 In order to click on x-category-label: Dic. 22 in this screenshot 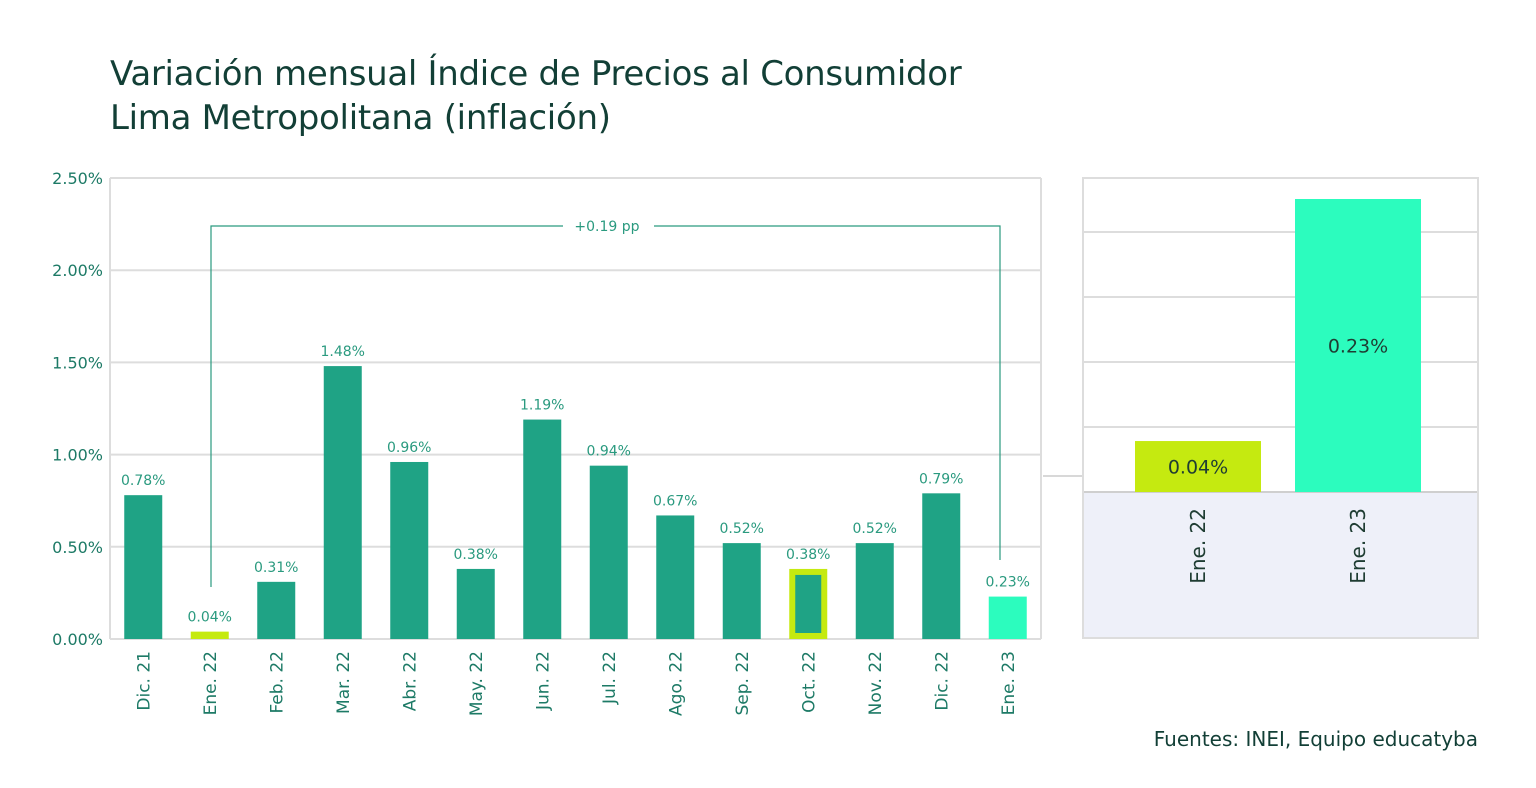, I will do `click(942, 681)`.